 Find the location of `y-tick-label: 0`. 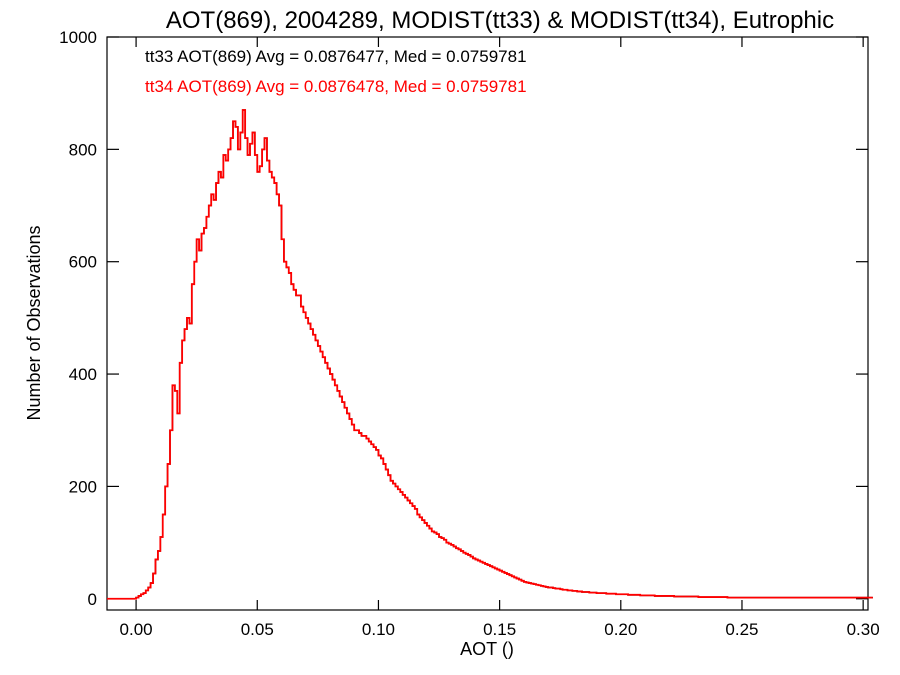

y-tick-label: 0 is located at coordinates (92, 599).